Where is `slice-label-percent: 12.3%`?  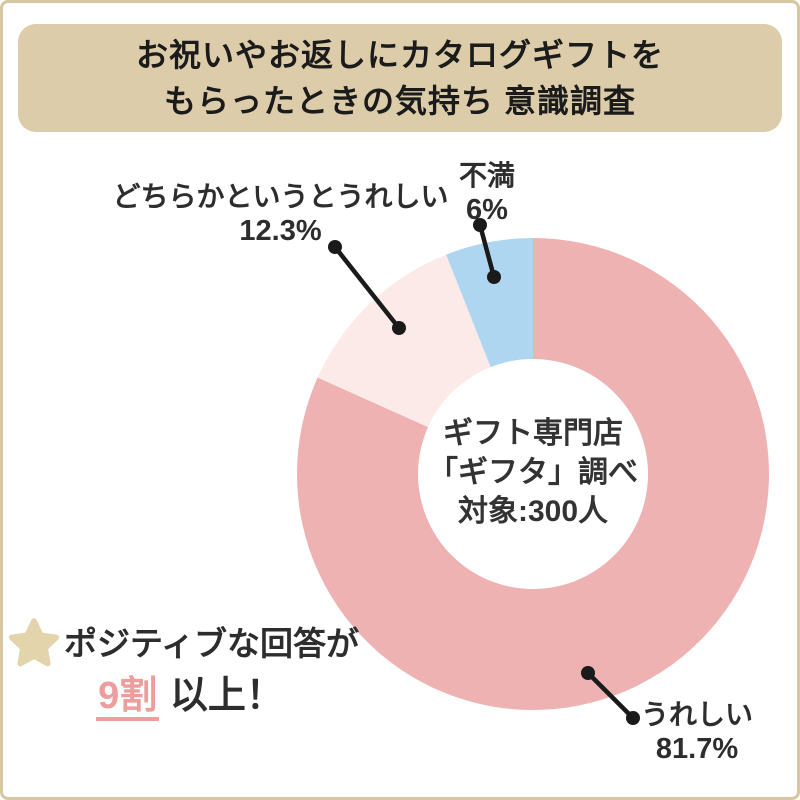
slice-label-percent: 12.3% is located at coordinates (280, 231).